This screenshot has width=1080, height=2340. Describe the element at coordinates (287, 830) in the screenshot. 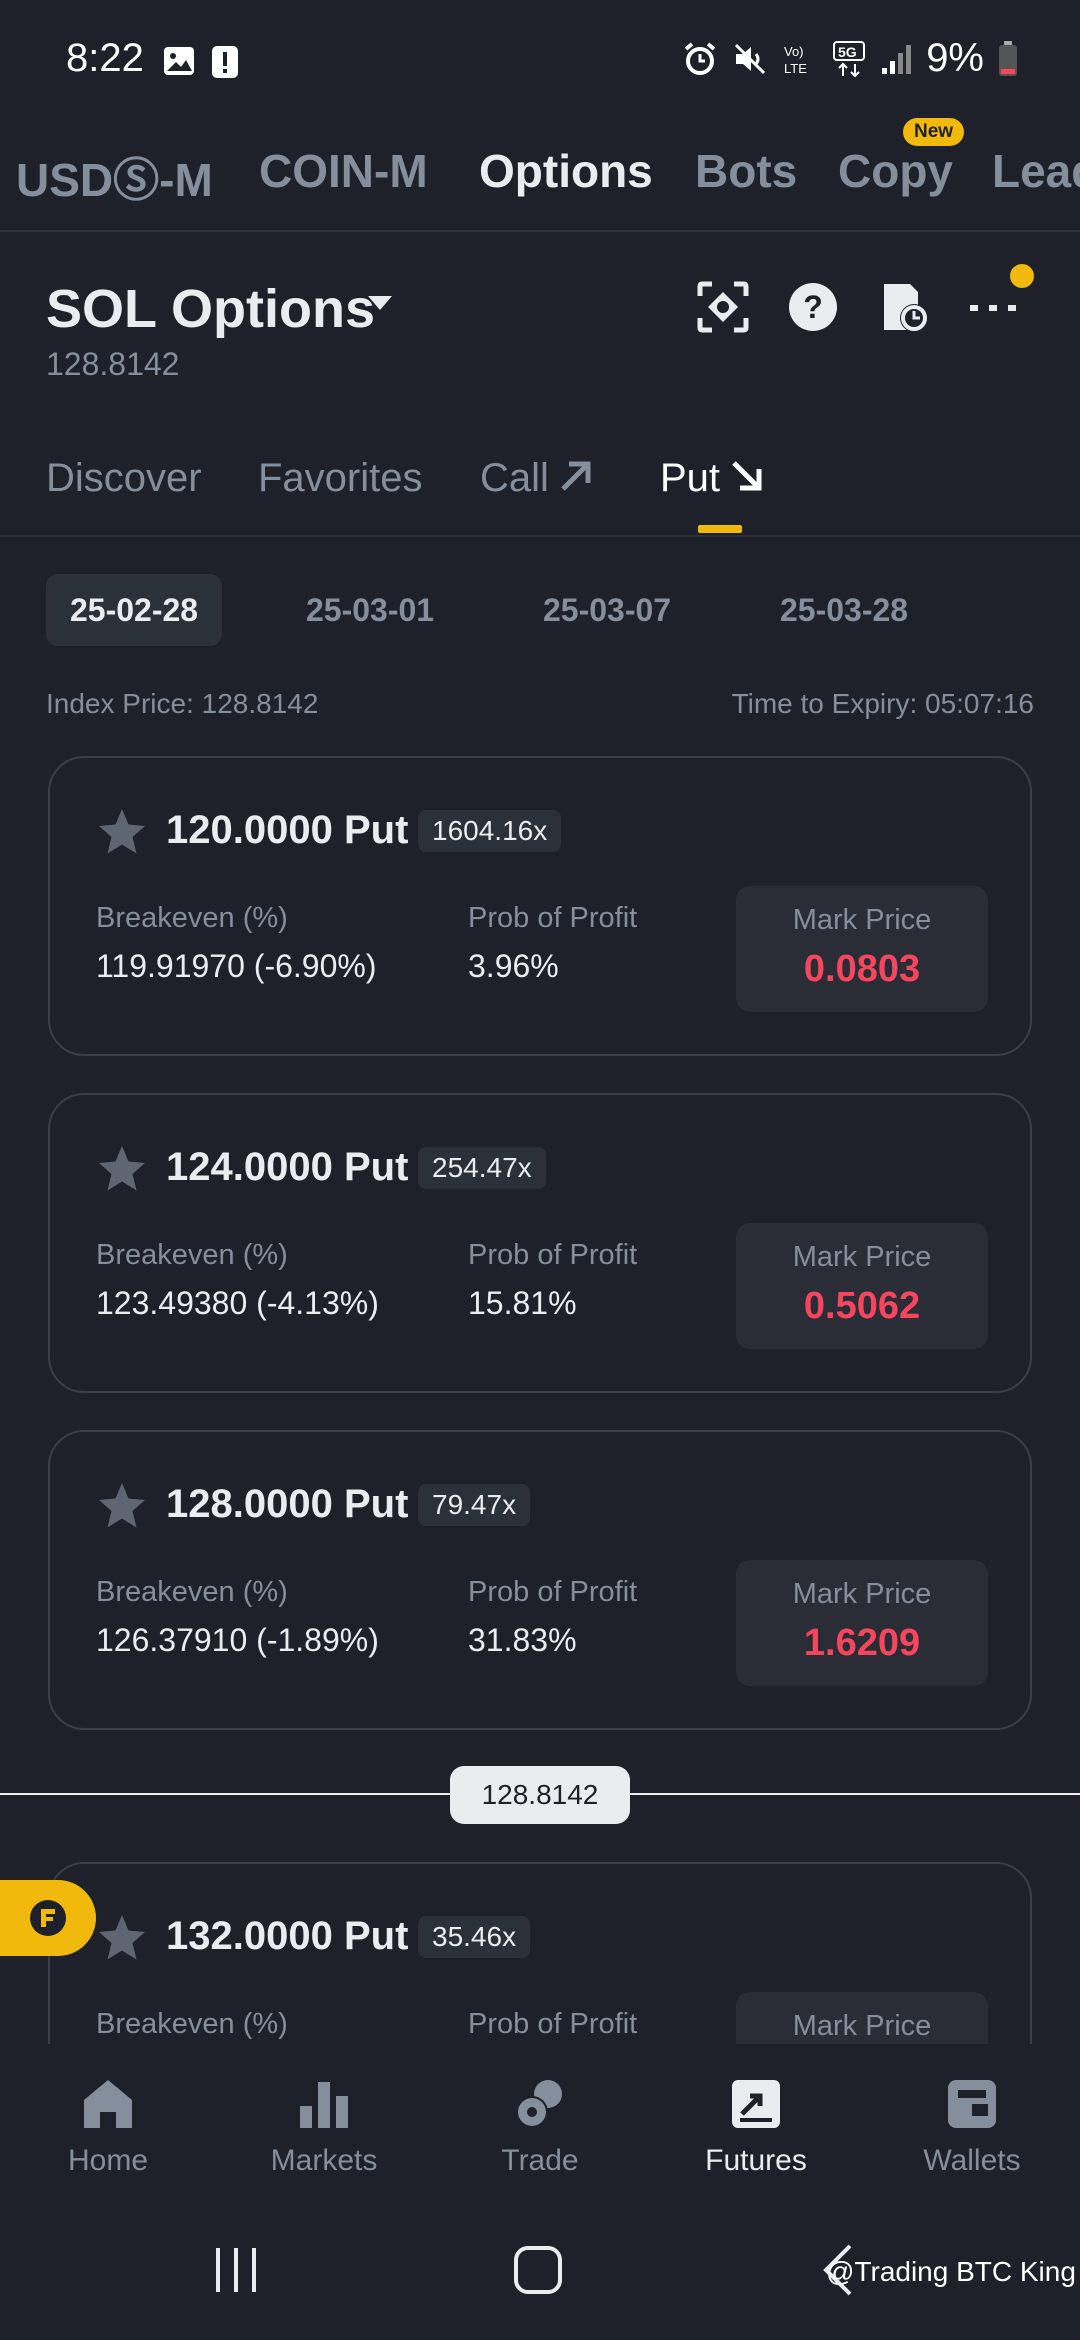

I see `strike-price: 120.0000 Put` at that location.